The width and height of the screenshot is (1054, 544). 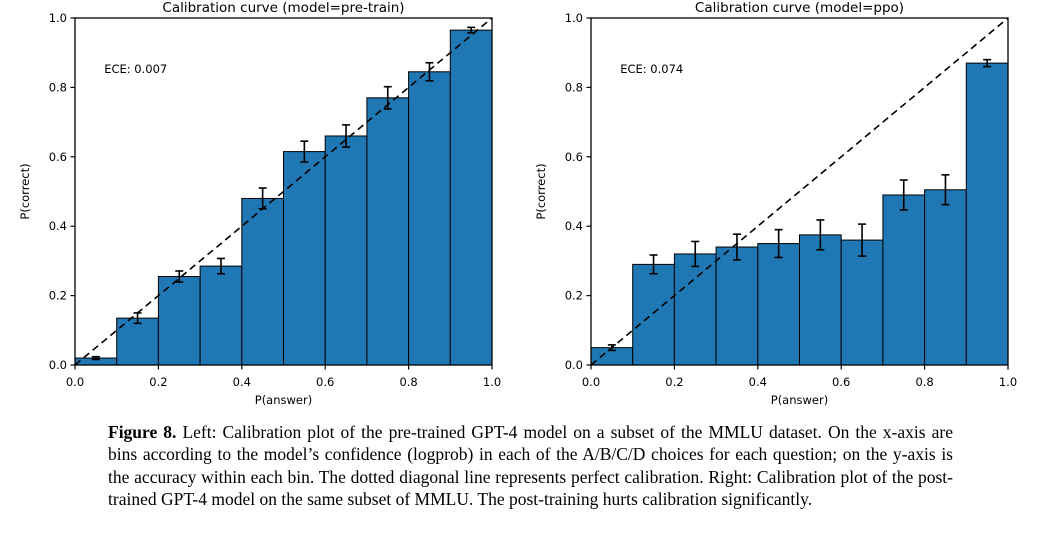 What do you see at coordinates (651, 69) in the screenshot?
I see `ece-annotation: ECE: 0.074` at bounding box center [651, 69].